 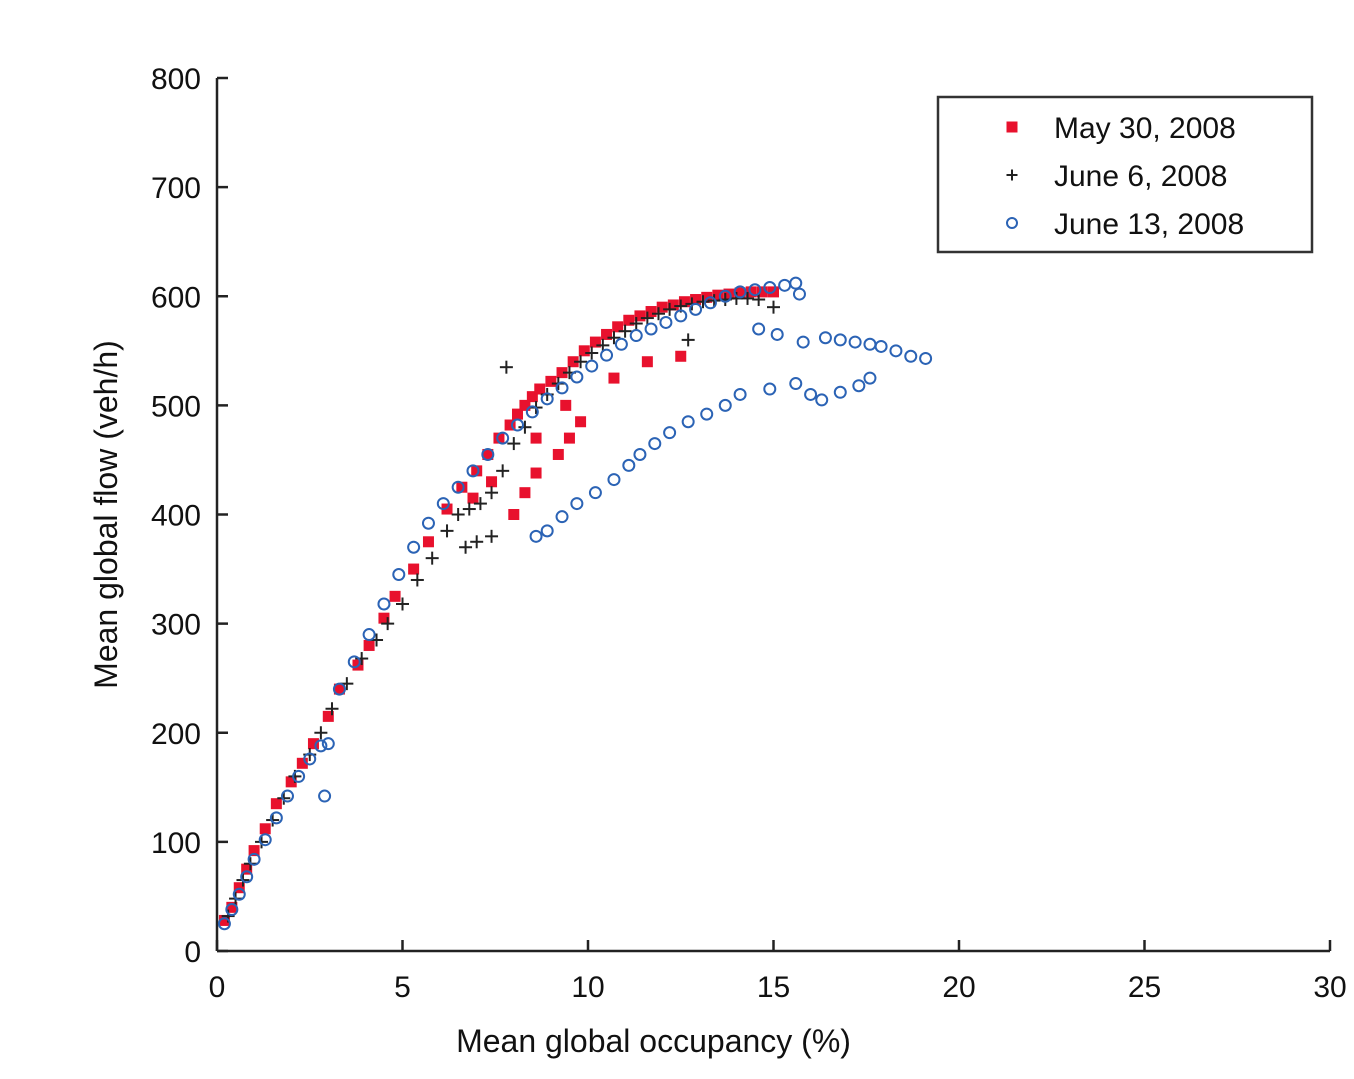 I want to click on x-tick-label: 10, so click(x=587, y=987).